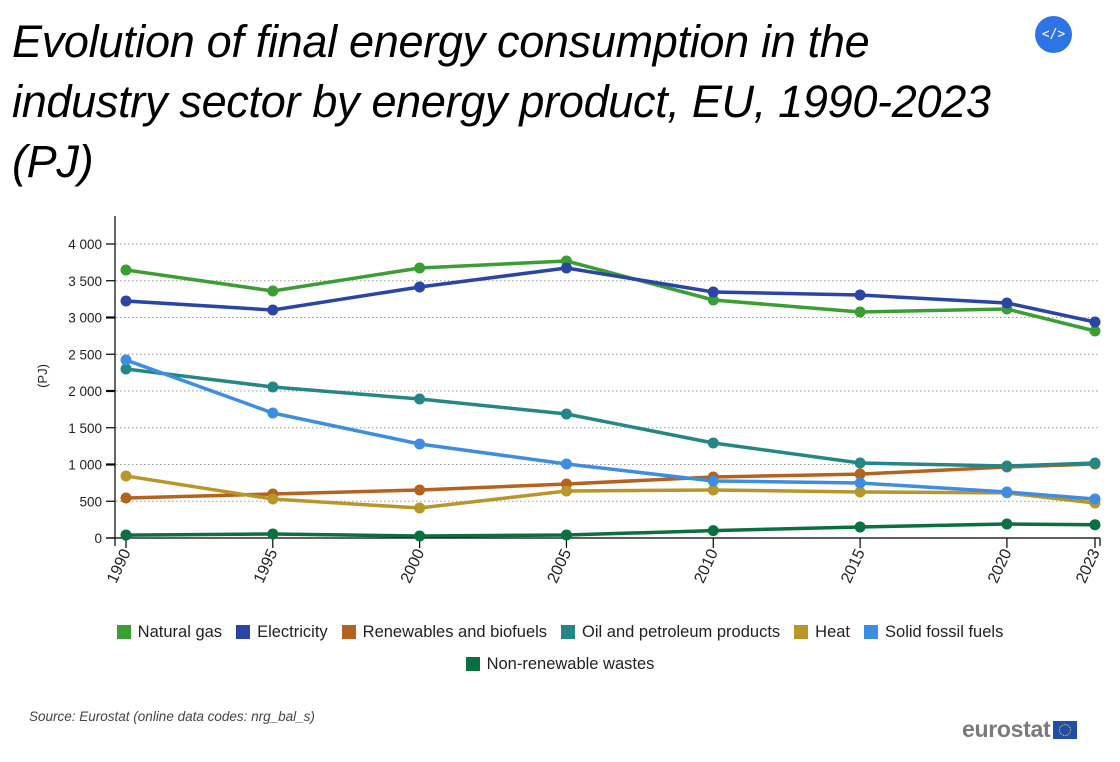  Describe the element at coordinates (604, 561) in the screenshot. I see `x-axis: 1990 1995 2000 2005 2010 2015 2020 2023` at that location.